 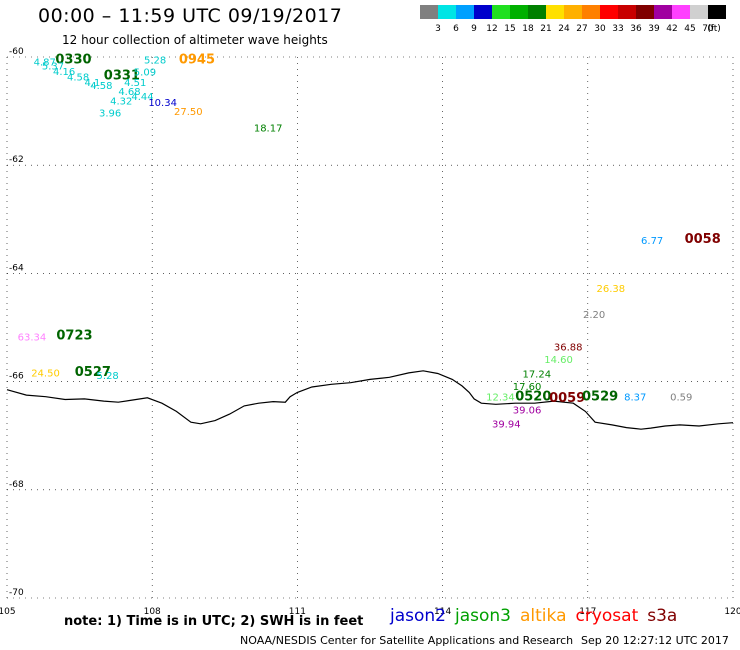 What do you see at coordinates (129, 92) in the screenshot?
I see `wave-height-label: 4.68` at bounding box center [129, 92].